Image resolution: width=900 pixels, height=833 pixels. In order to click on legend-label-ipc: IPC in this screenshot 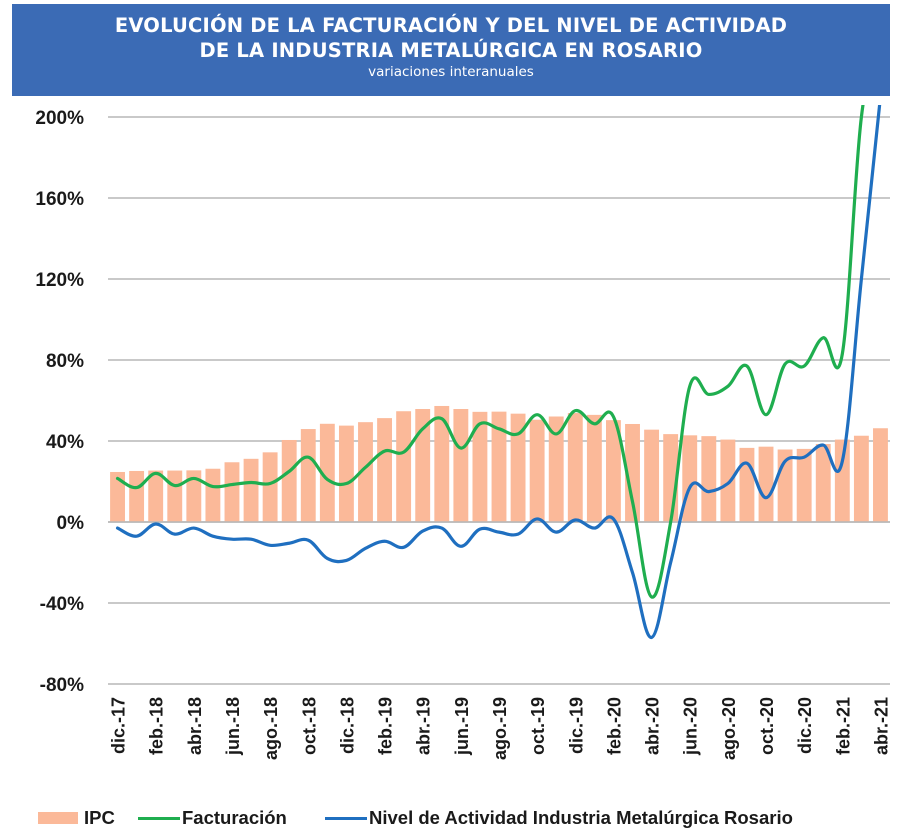, I will do `click(99, 817)`.